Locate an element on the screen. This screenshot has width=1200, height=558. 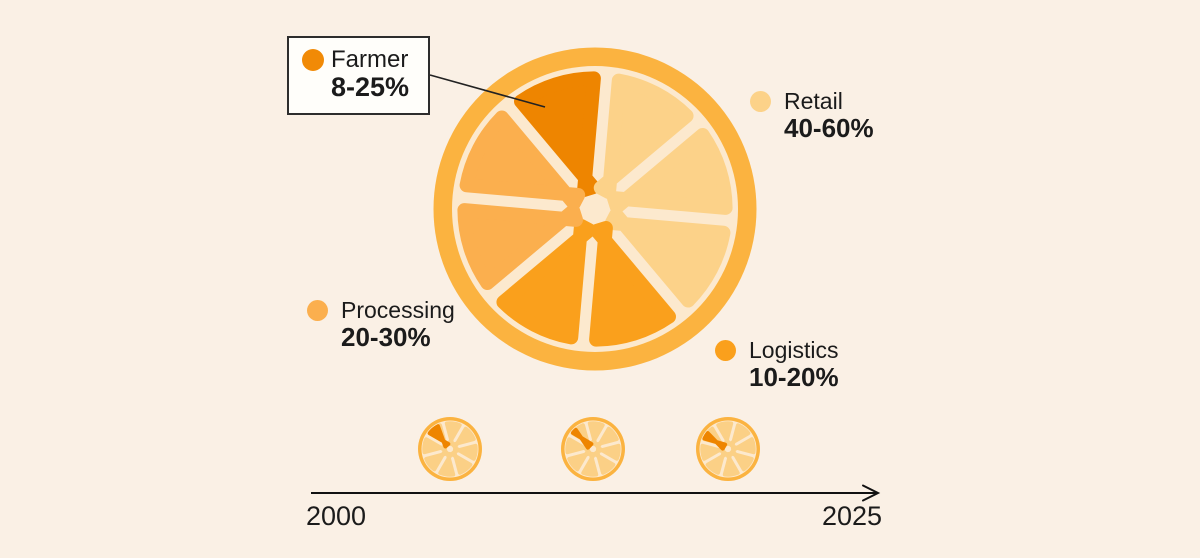
farmer-label: Farmer is located at coordinates (370, 59).